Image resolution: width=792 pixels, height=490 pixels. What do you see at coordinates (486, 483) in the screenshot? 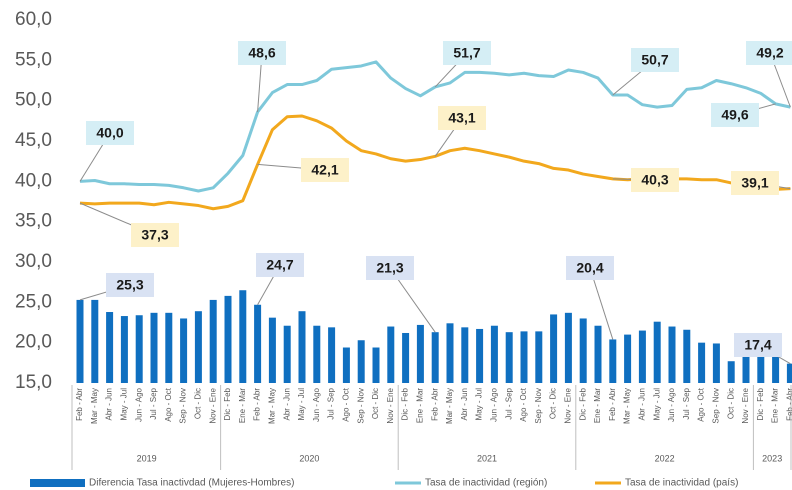
I see `legend-label: Tasa de inactividad (región)` at bounding box center [486, 483].